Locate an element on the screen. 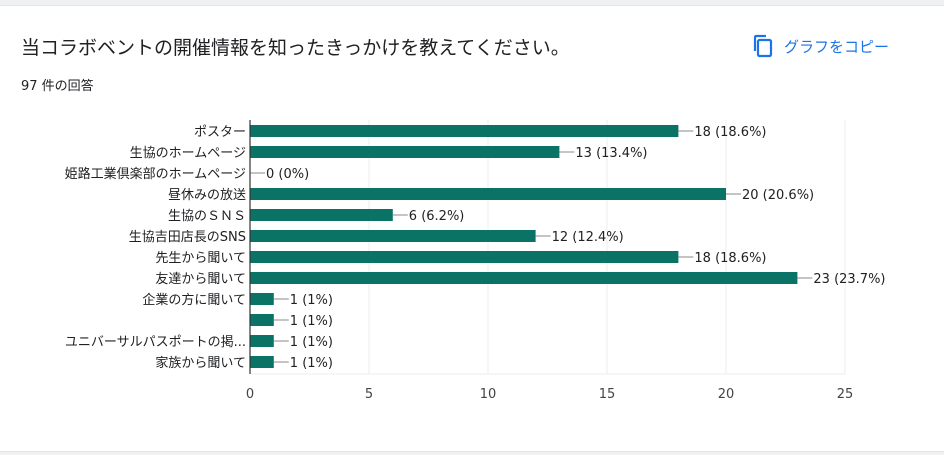 Image resolution: width=944 pixels, height=455 pixels. category-label: 姫路工業倶楽部のホームページ is located at coordinates (155, 174).